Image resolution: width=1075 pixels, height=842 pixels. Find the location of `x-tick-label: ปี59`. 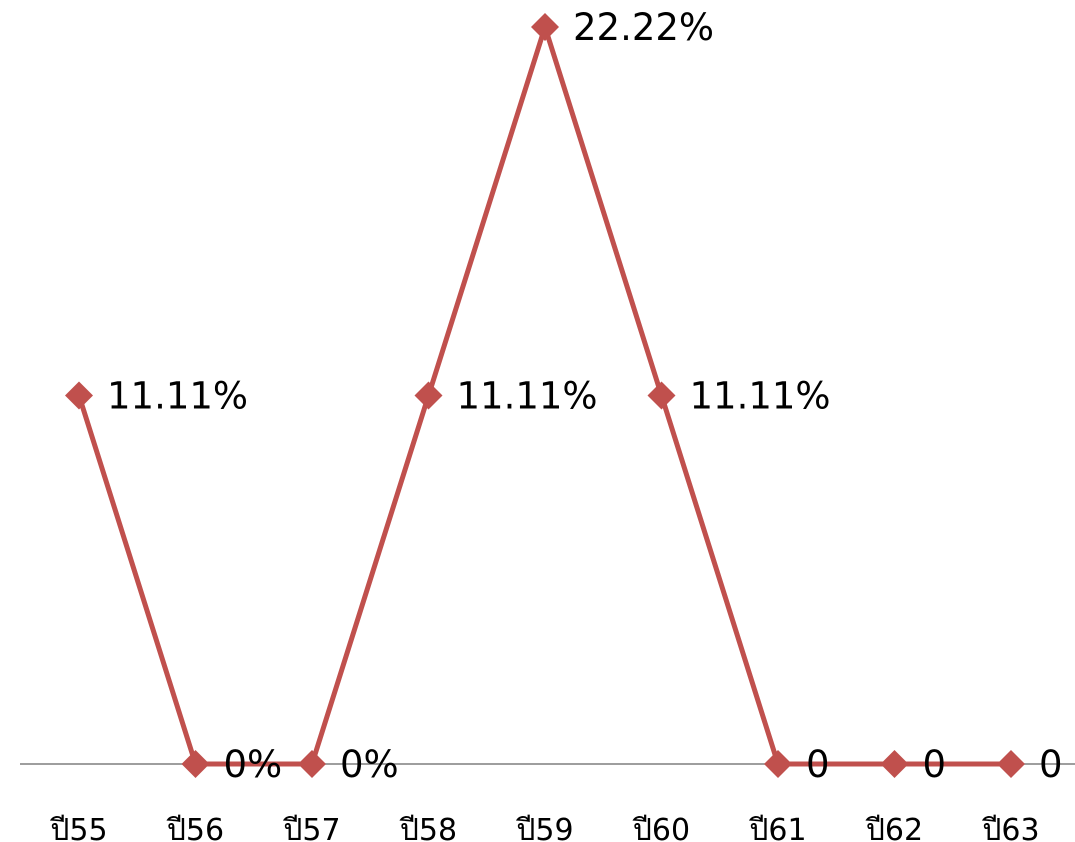

x-tick-label: ปี59 is located at coordinates (545, 827).